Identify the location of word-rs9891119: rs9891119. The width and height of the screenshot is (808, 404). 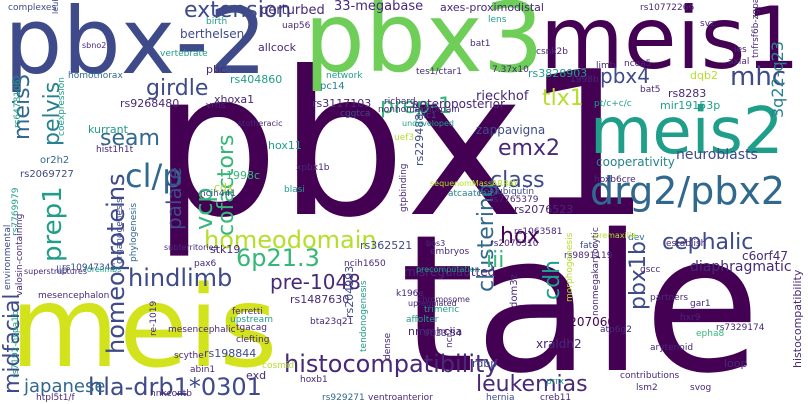
(588, 256).